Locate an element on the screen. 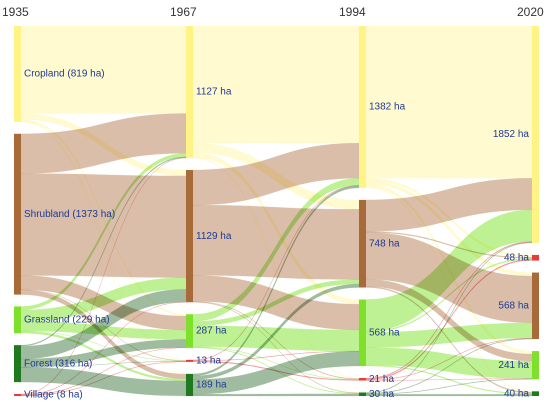 The width and height of the screenshot is (550, 407). node-label-forest-1935: Forest (316 ha) is located at coordinates (58, 363).